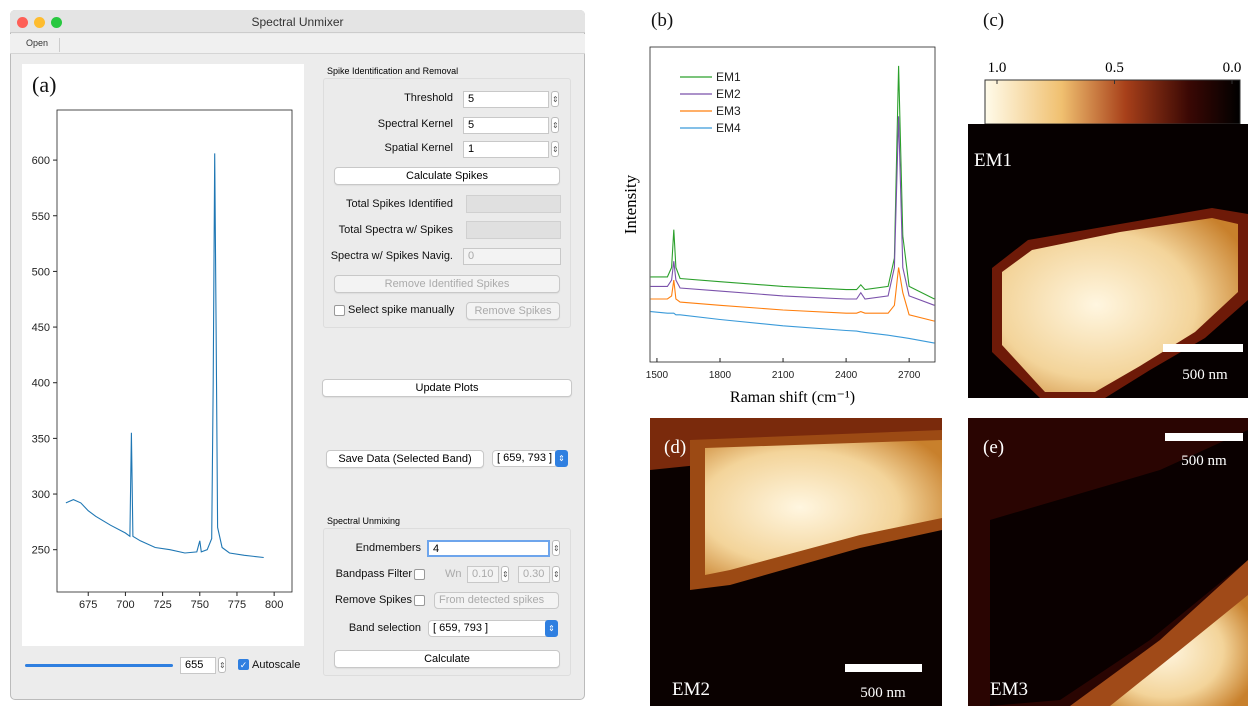 Image resolution: width=1248 pixels, height=706 pixels. Describe the element at coordinates (243, 664) in the screenshot. I see `autoscale-checkbox: ✓` at that location.